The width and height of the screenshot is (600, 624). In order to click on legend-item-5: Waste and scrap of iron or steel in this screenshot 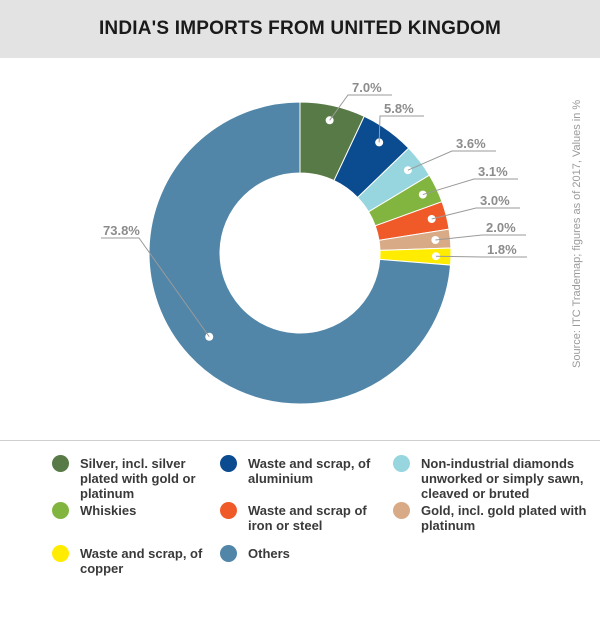, I will do `click(300, 517)`.